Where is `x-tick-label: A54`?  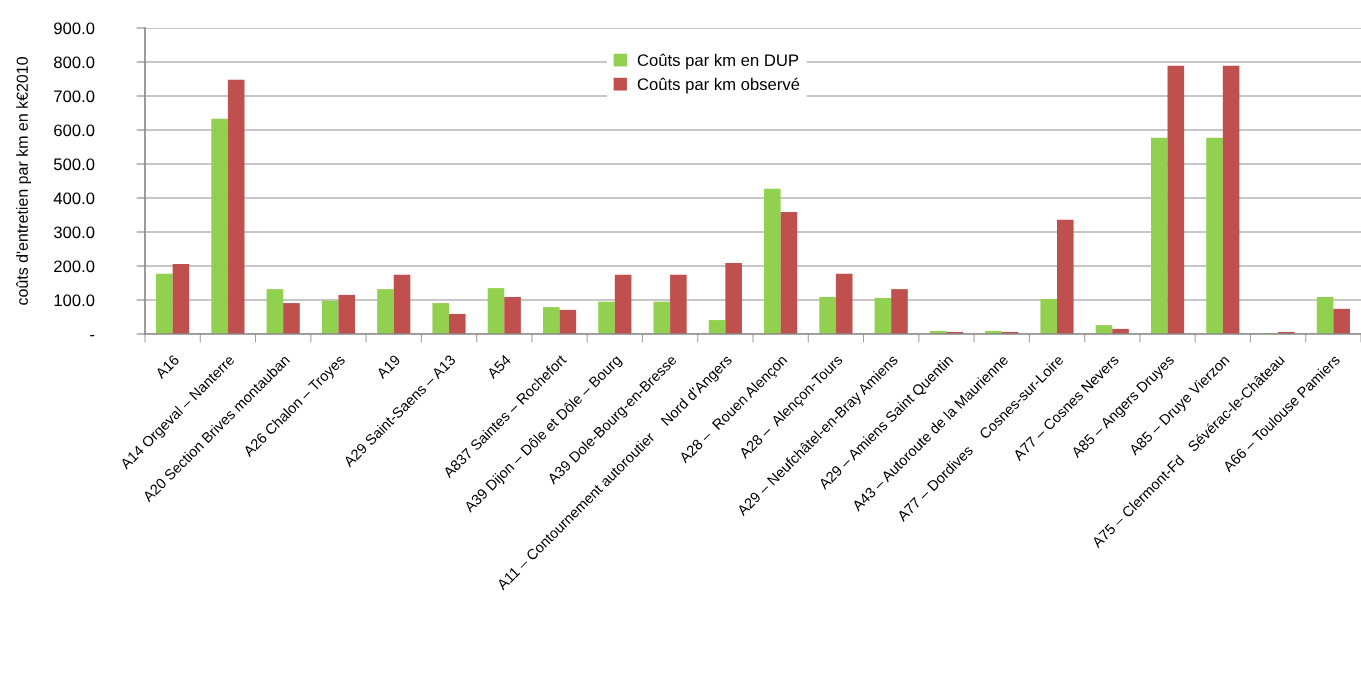
x-tick-label: A54 is located at coordinates (499, 367).